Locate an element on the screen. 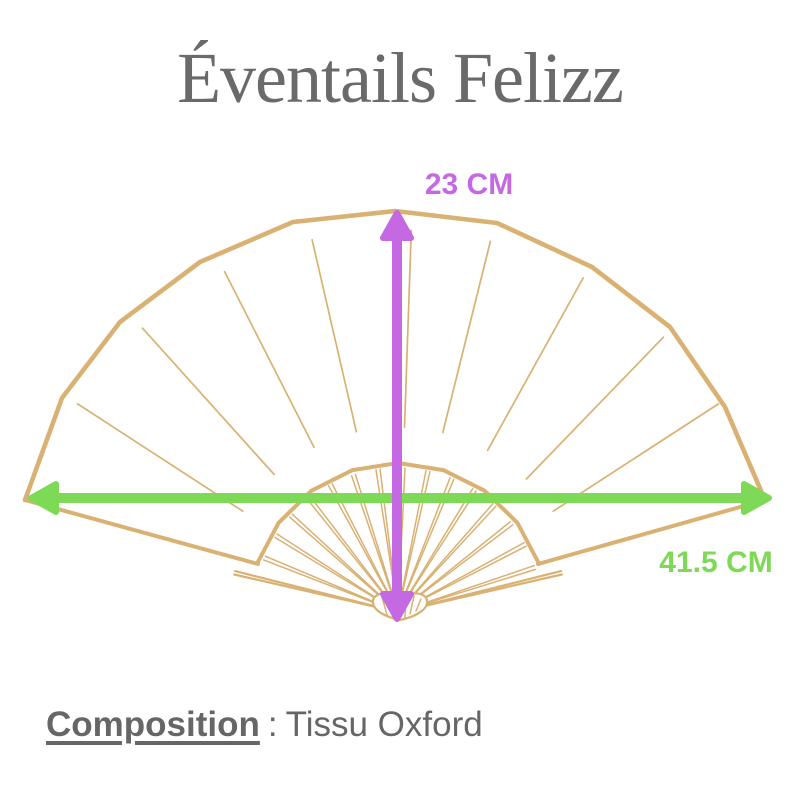 This screenshot has width=800, height=800. height-arrow-bottom-head-icon is located at coordinates (397, 606).